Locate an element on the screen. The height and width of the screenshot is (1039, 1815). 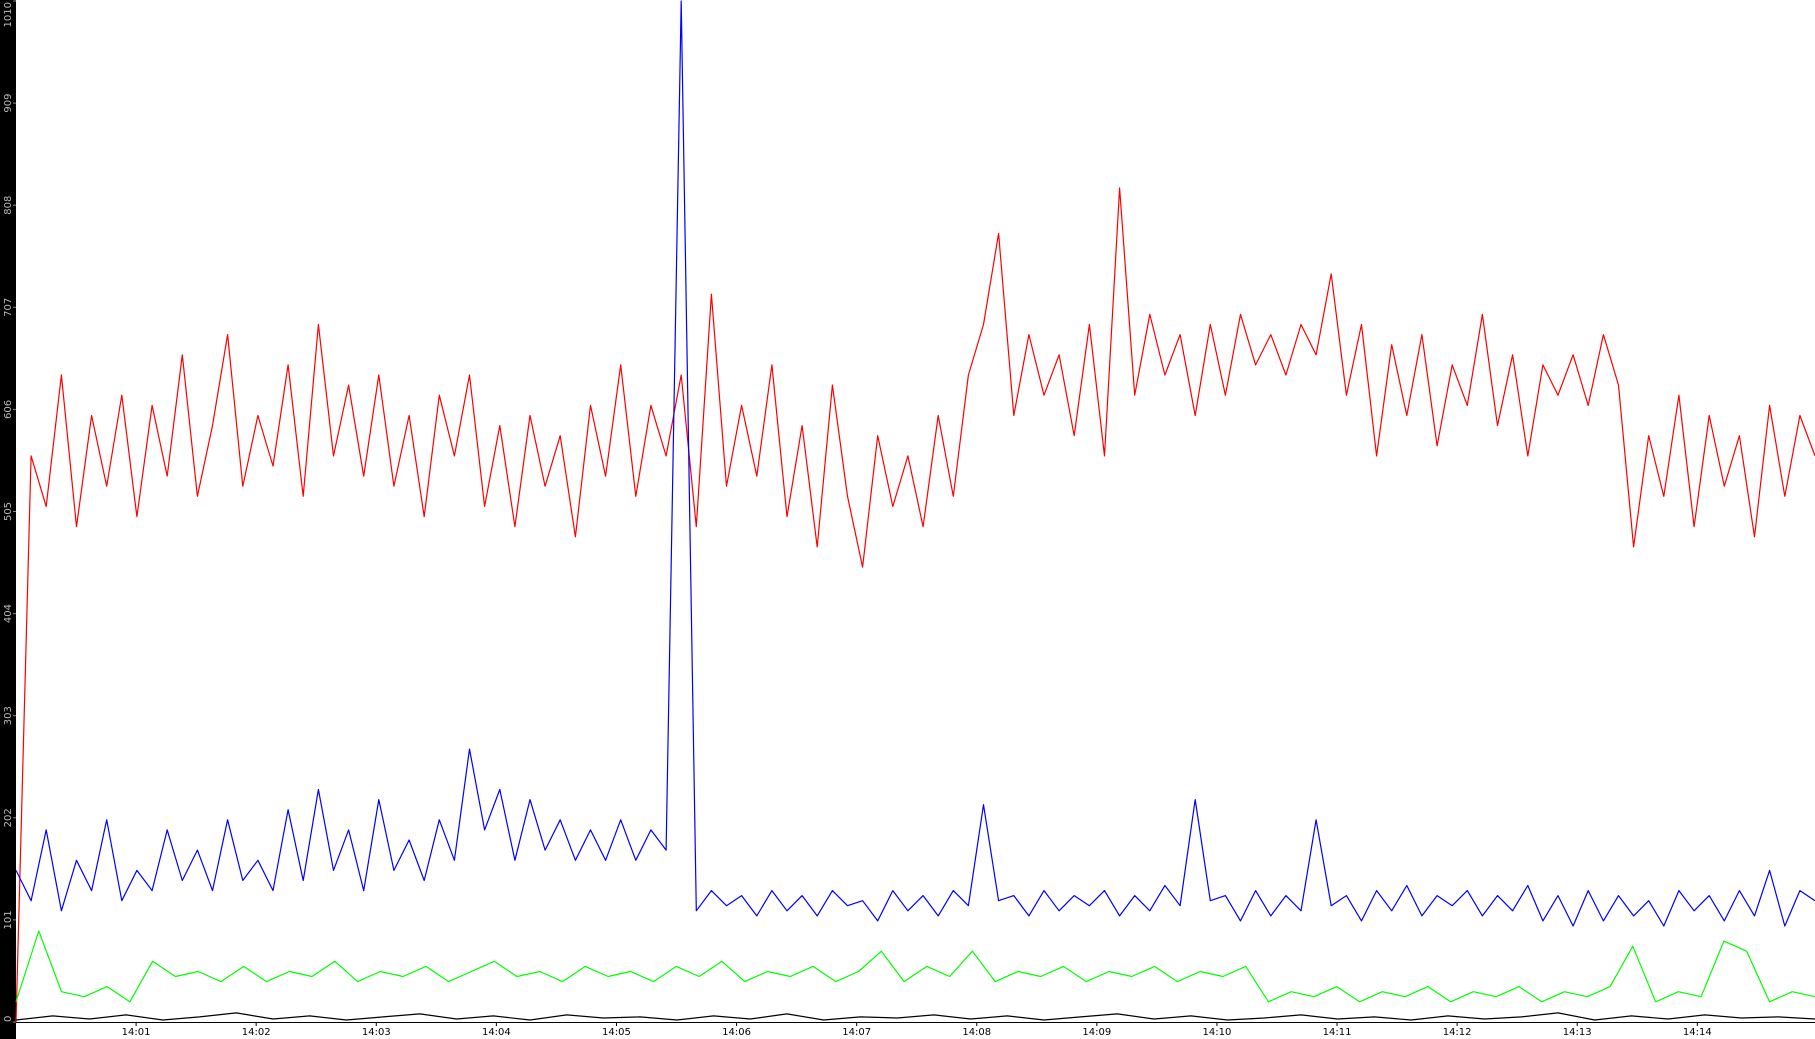
y-tick-label: 202 is located at coordinates (8, 817).